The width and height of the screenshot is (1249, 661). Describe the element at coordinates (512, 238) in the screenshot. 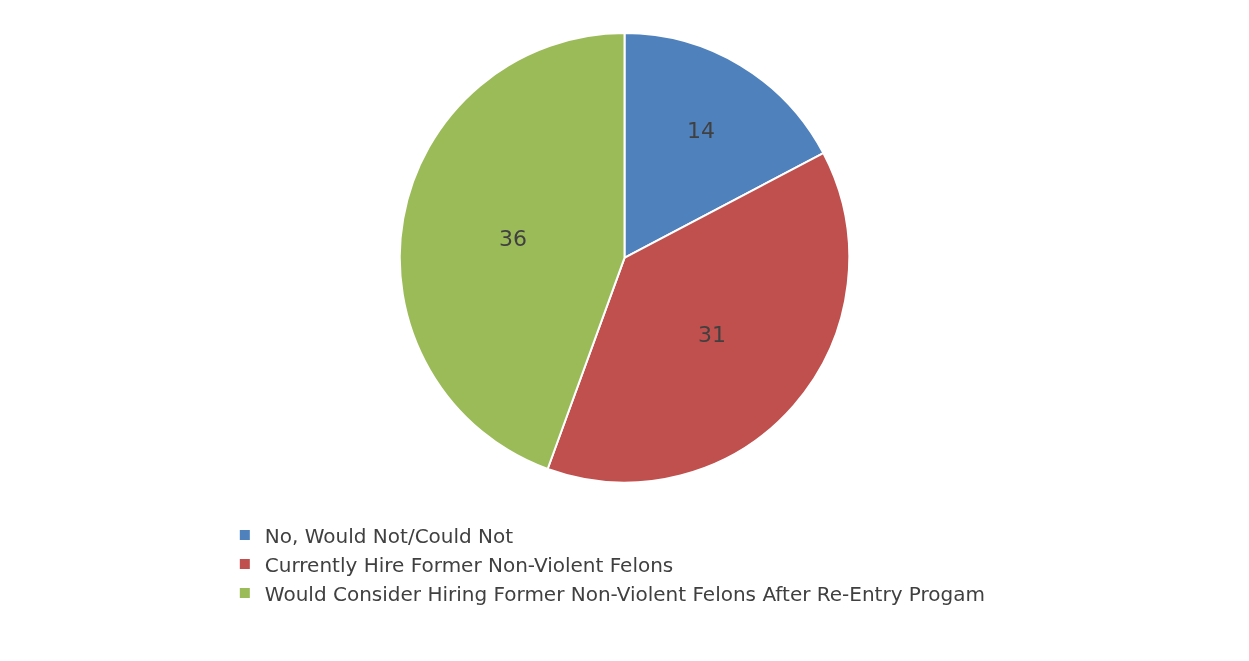

I see `data-label: 36` at that location.